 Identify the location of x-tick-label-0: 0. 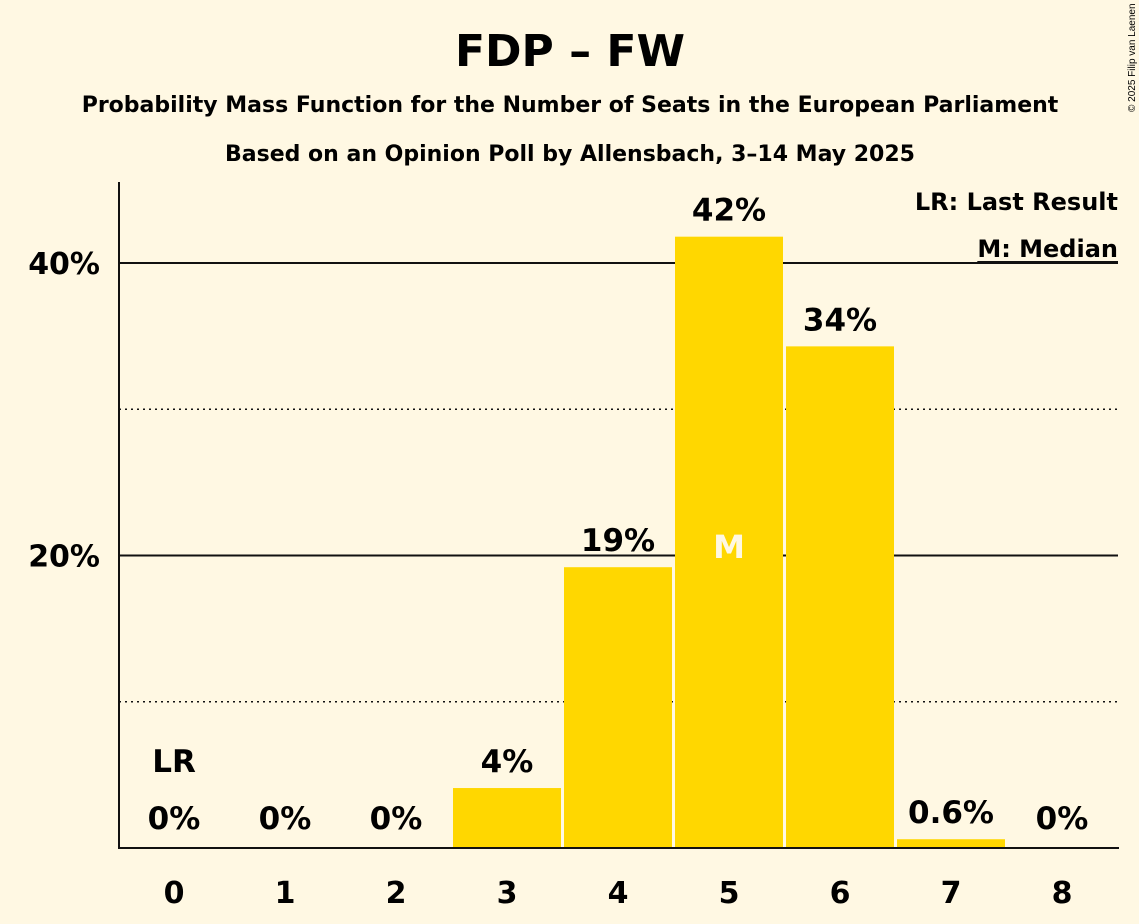
(174, 893).